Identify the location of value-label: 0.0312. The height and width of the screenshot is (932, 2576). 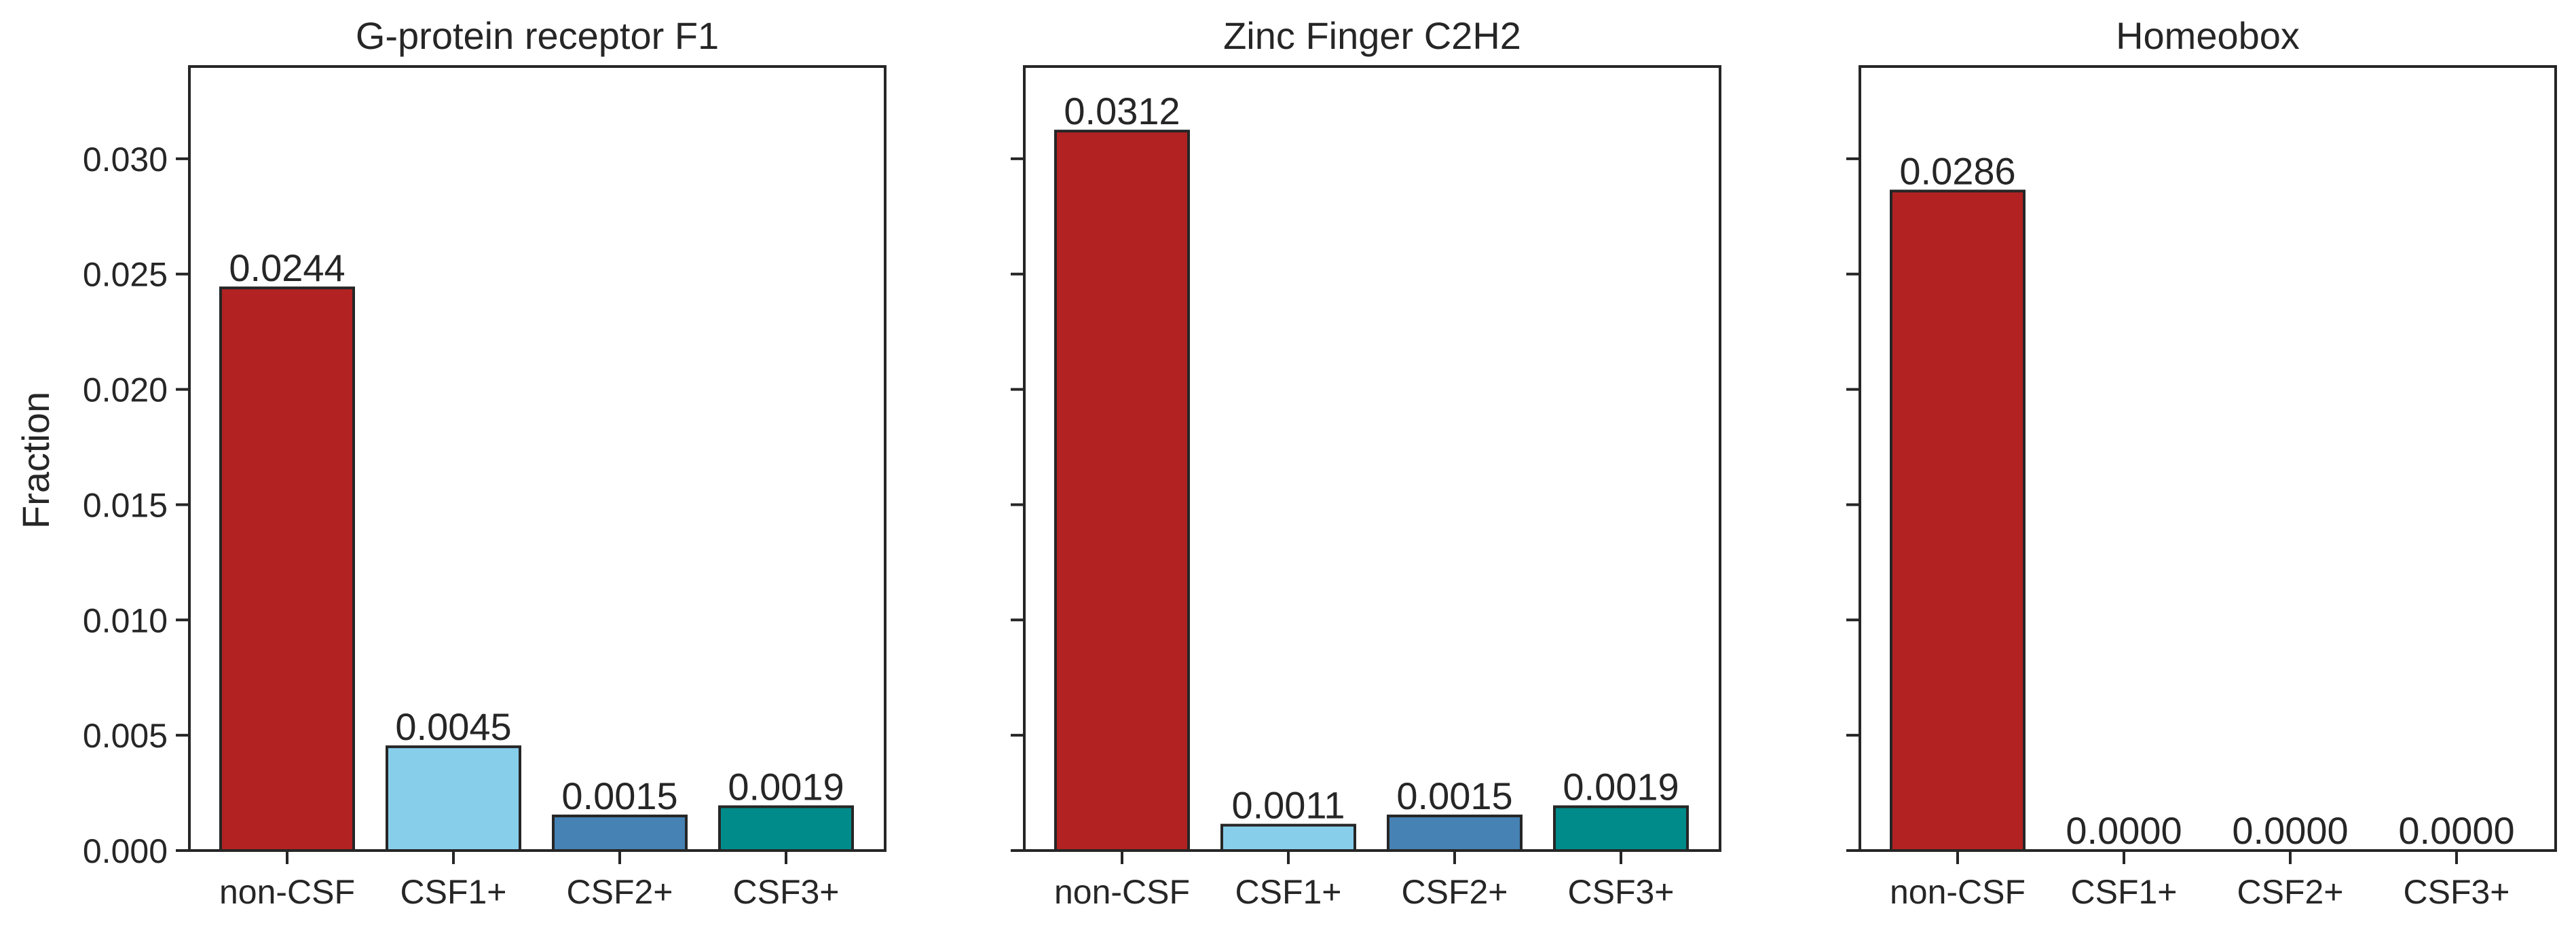
(1122, 111).